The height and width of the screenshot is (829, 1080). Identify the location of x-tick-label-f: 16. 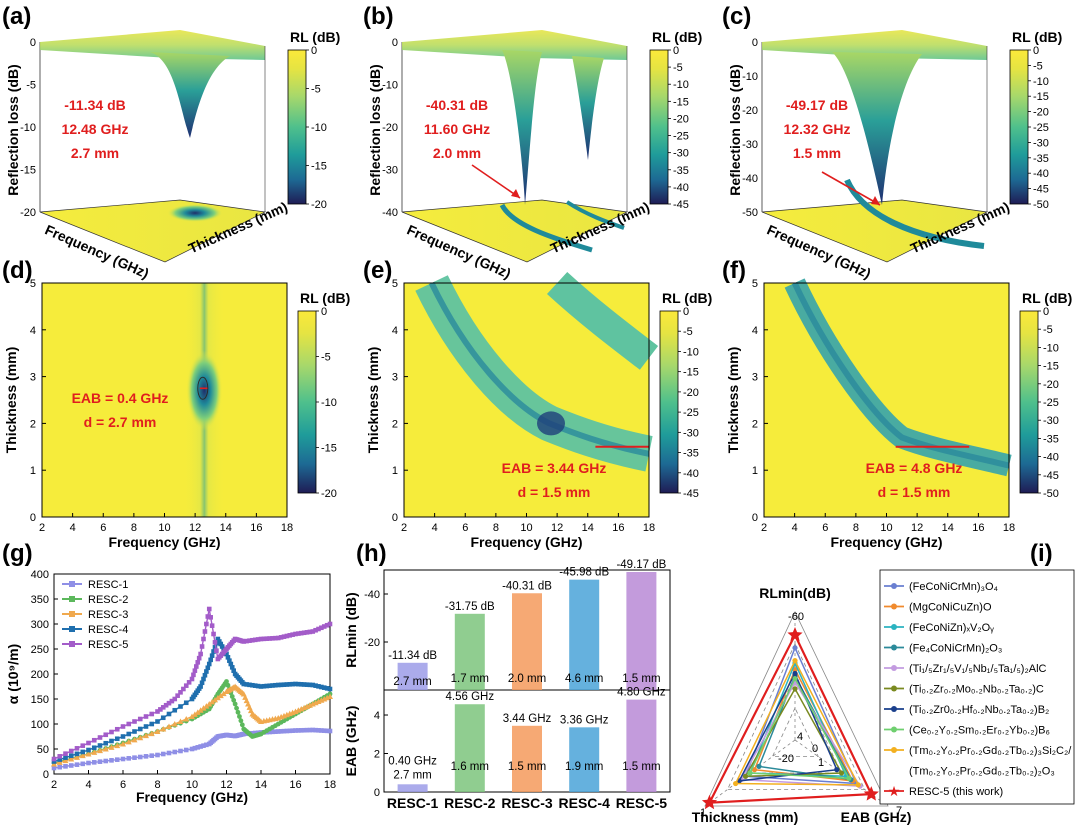
(978, 528).